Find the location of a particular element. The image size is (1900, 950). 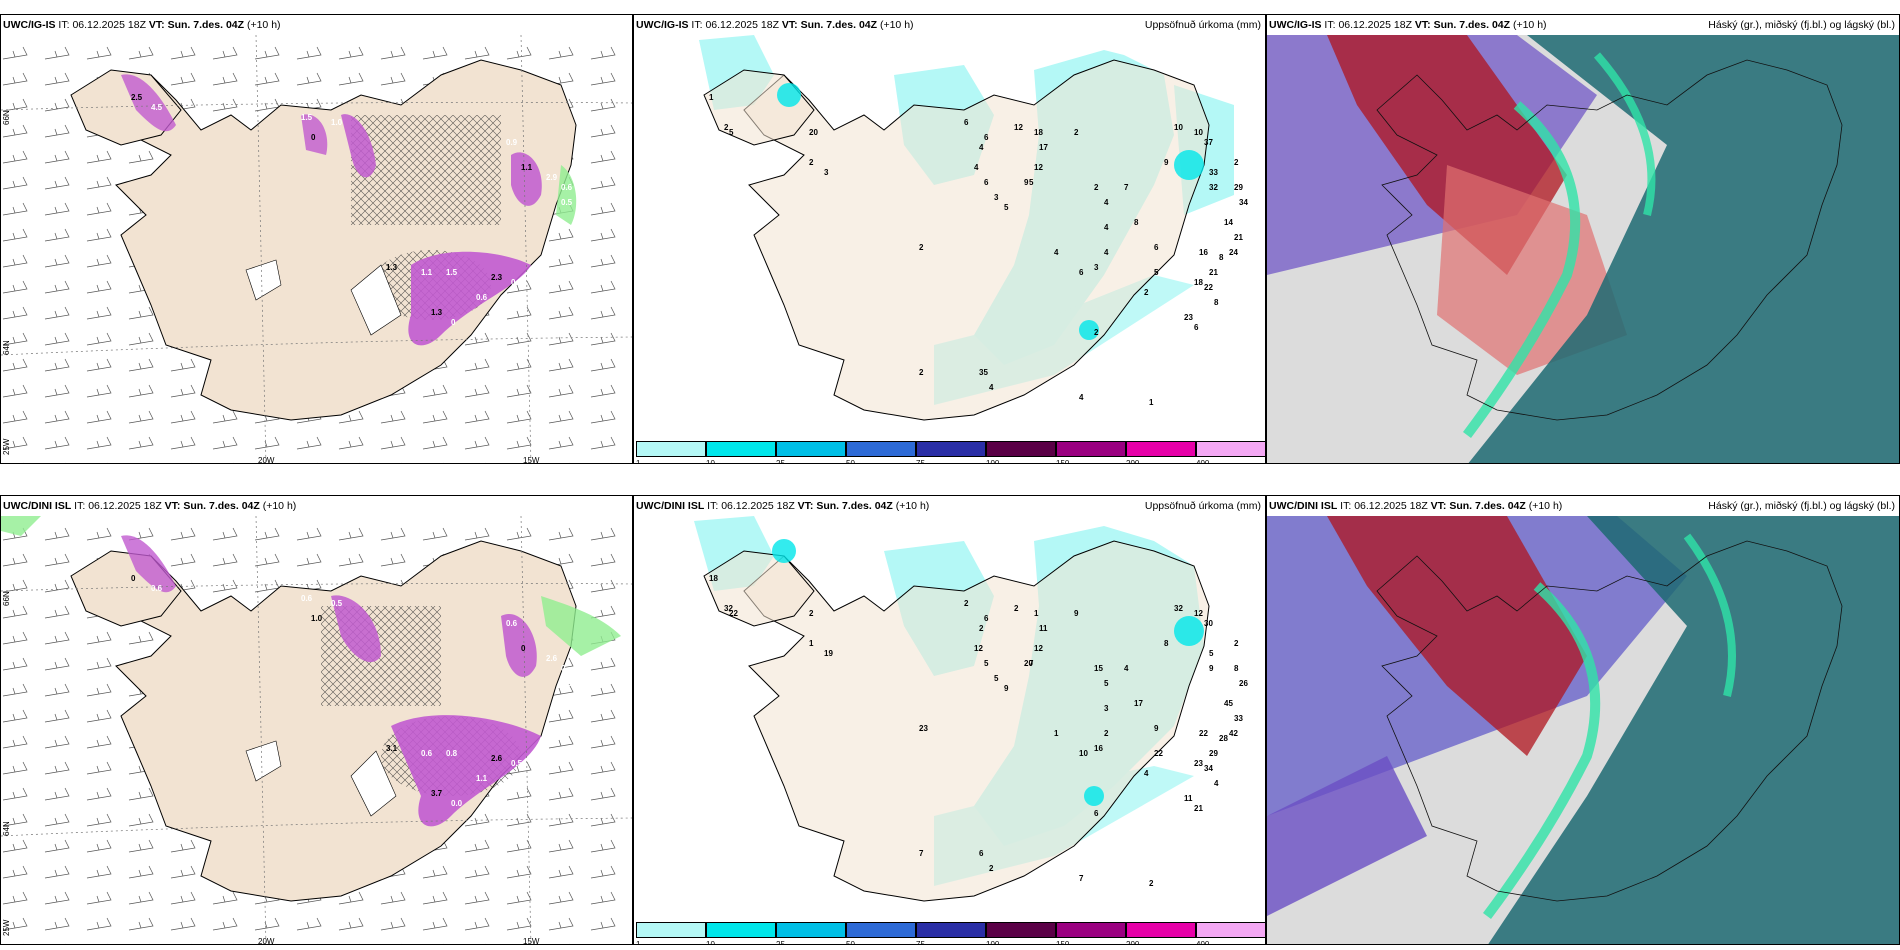

precip-value-label: 22 is located at coordinates (1158, 753).